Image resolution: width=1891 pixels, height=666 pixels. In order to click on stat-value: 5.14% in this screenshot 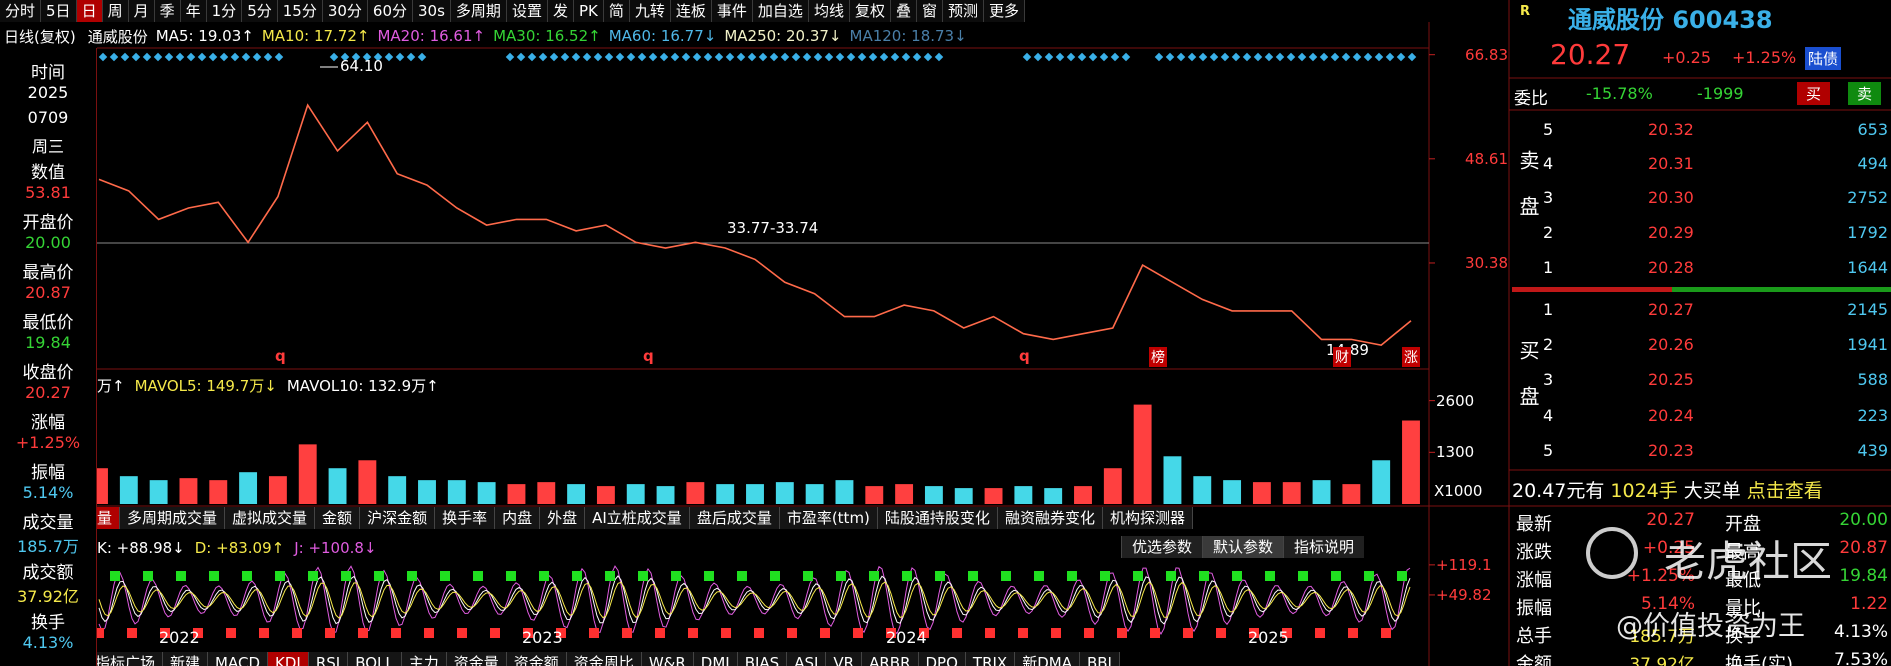, I will do `click(1667, 604)`.